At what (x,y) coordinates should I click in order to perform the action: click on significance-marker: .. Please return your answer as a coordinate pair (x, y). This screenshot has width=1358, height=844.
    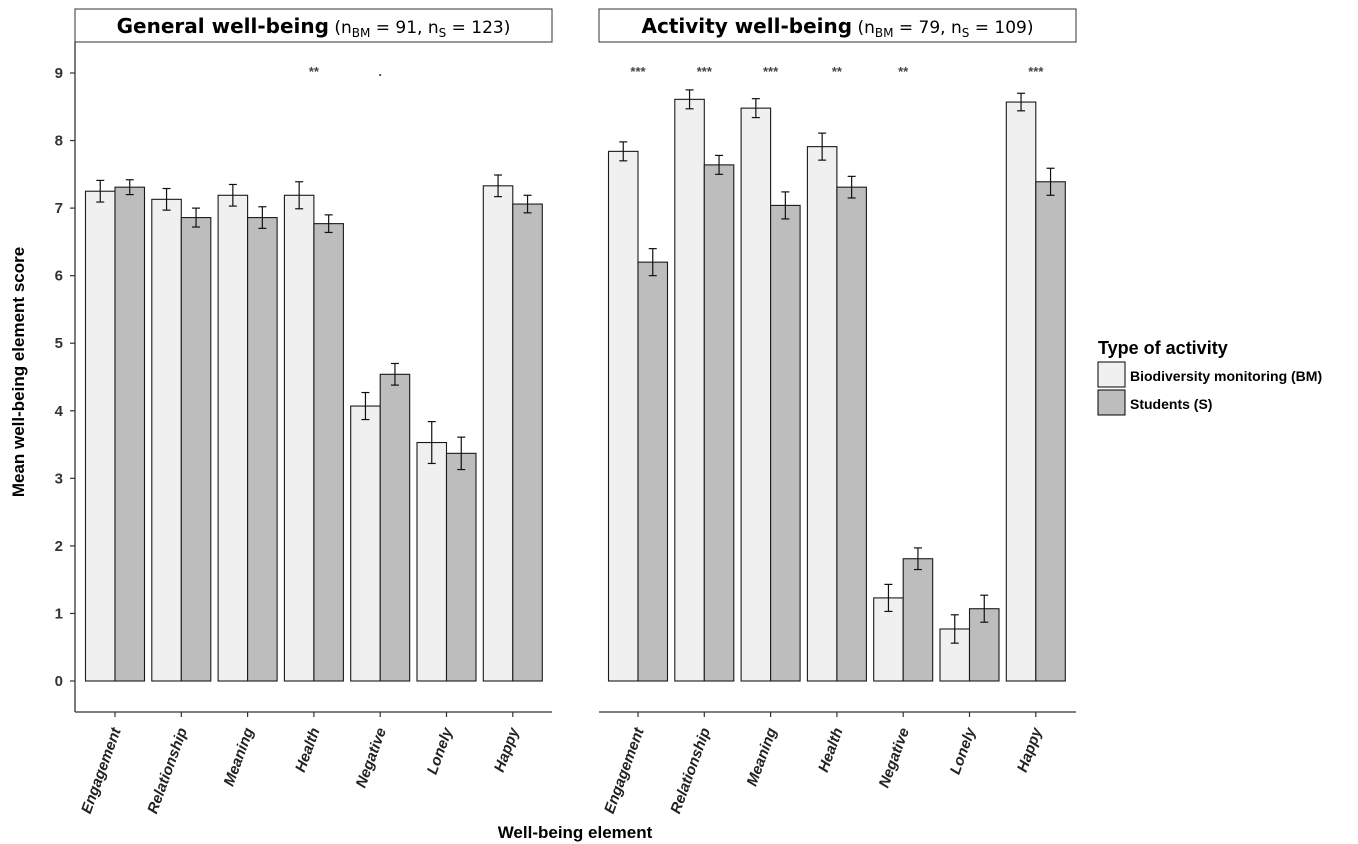
    Looking at the image, I should click on (380, 71).